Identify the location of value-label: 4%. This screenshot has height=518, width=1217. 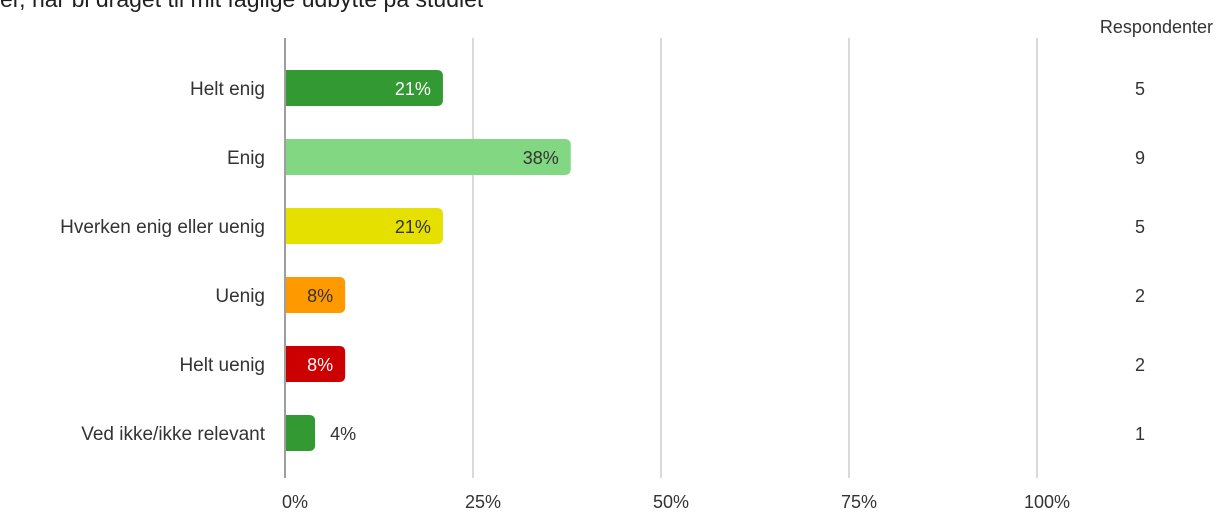
(343, 434).